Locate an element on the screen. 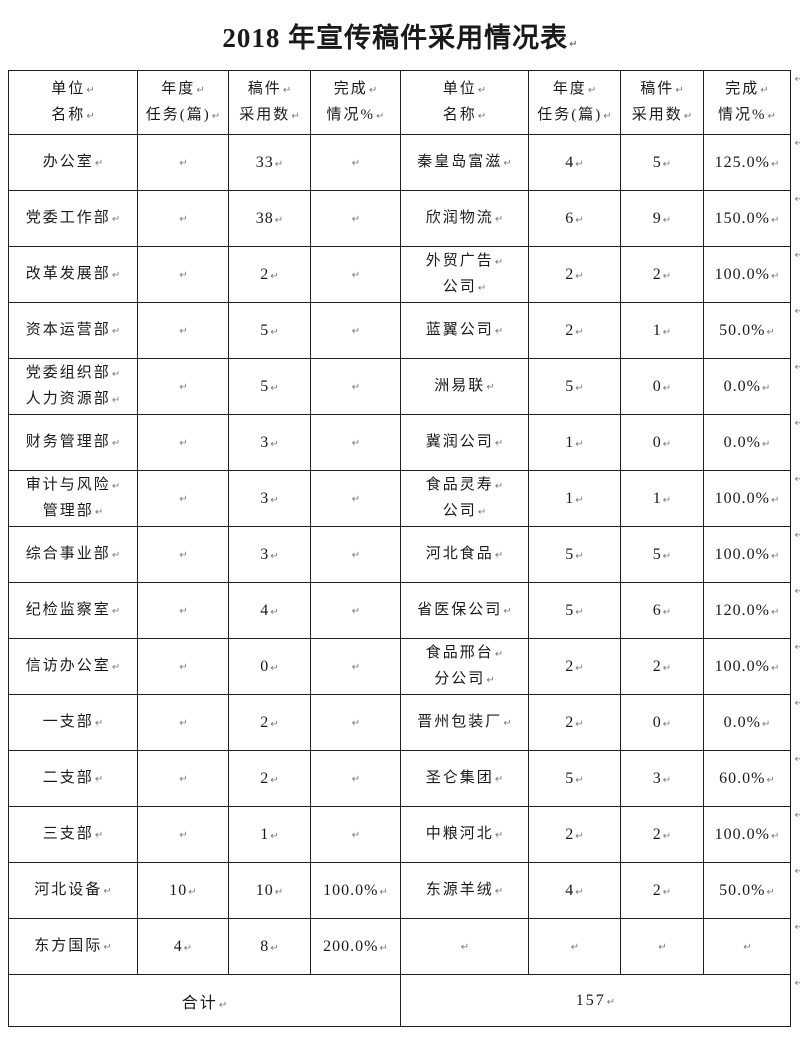 Image resolution: width=800 pixels, height=1038 pixels. adopted-value: 3 is located at coordinates (265, 498).